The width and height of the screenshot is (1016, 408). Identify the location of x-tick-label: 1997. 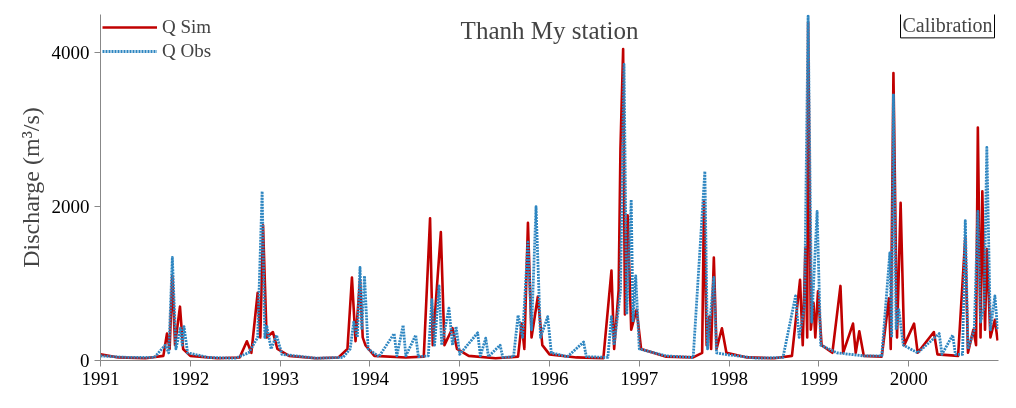
(639, 378).